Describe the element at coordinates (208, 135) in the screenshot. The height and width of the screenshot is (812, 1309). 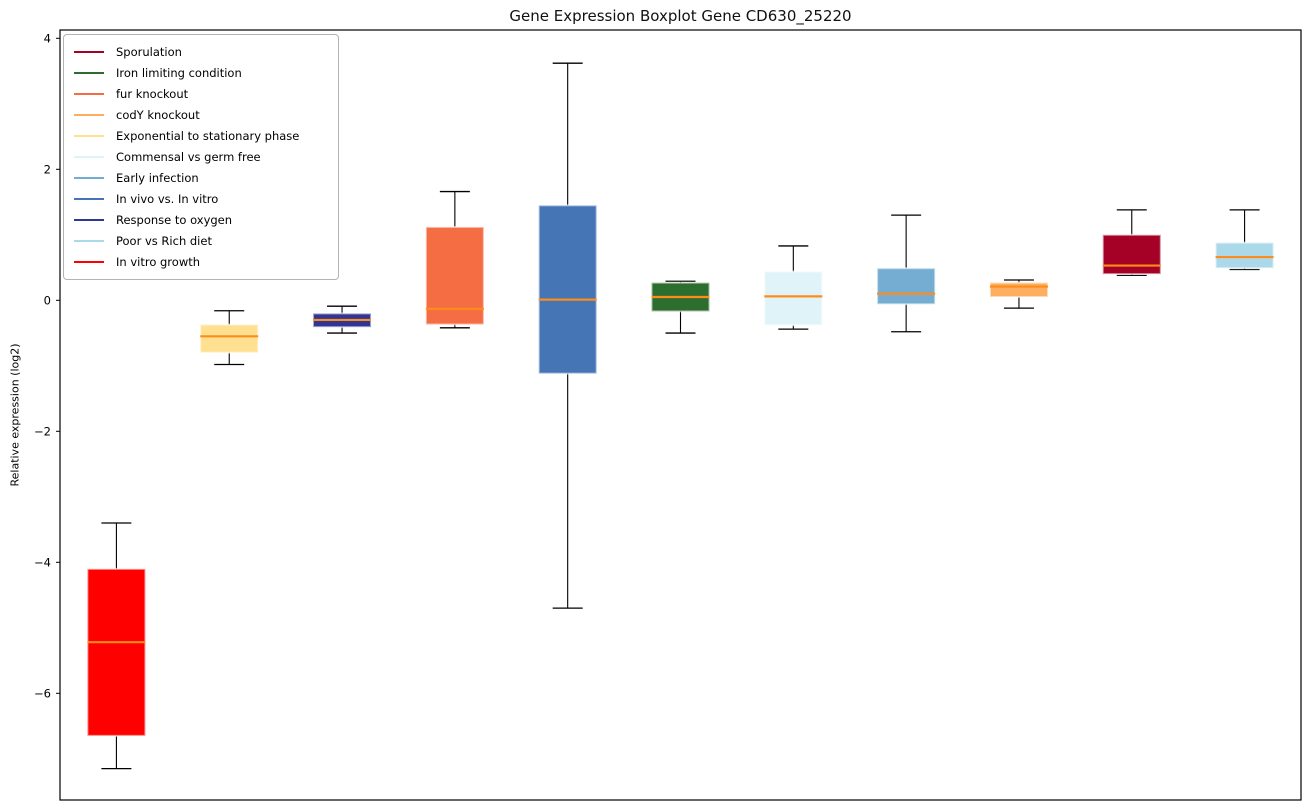
I see `legend-label: Exponential to stationary phase` at that location.